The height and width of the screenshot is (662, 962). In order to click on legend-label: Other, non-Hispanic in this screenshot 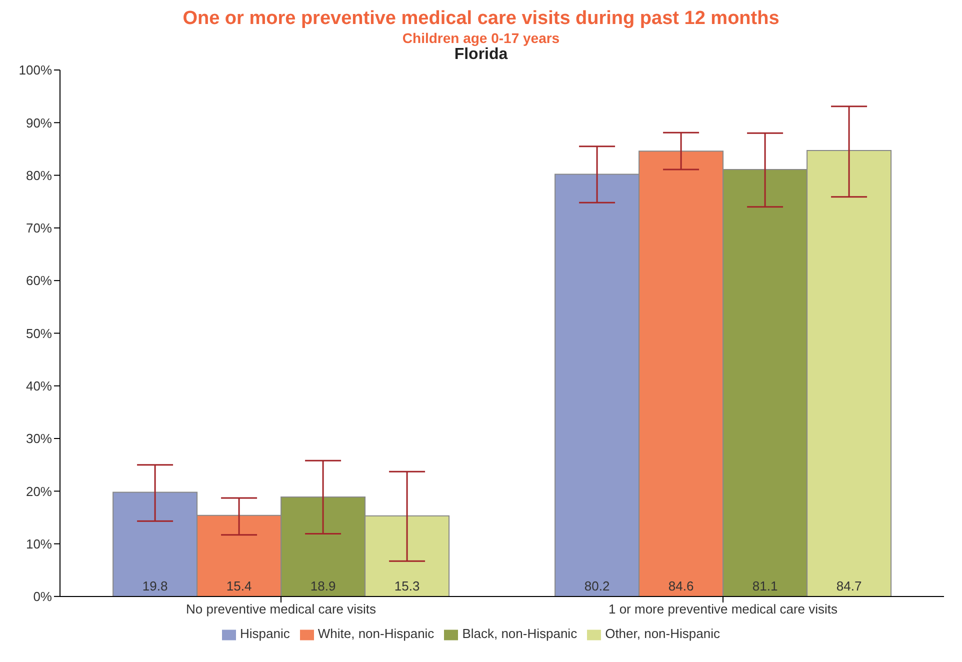, I will do `click(662, 634)`.